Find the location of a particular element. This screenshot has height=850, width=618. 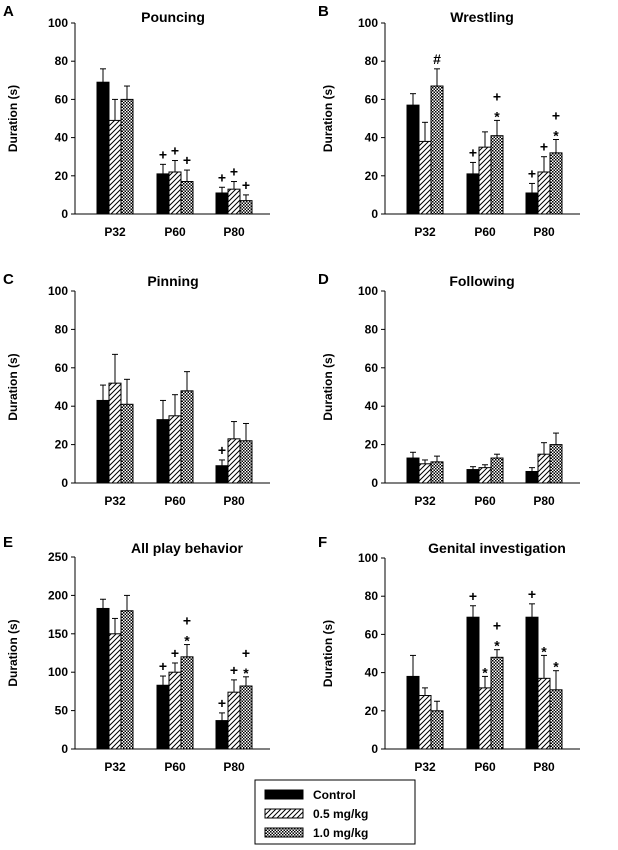

panel-letter: B is located at coordinates (323, 11).